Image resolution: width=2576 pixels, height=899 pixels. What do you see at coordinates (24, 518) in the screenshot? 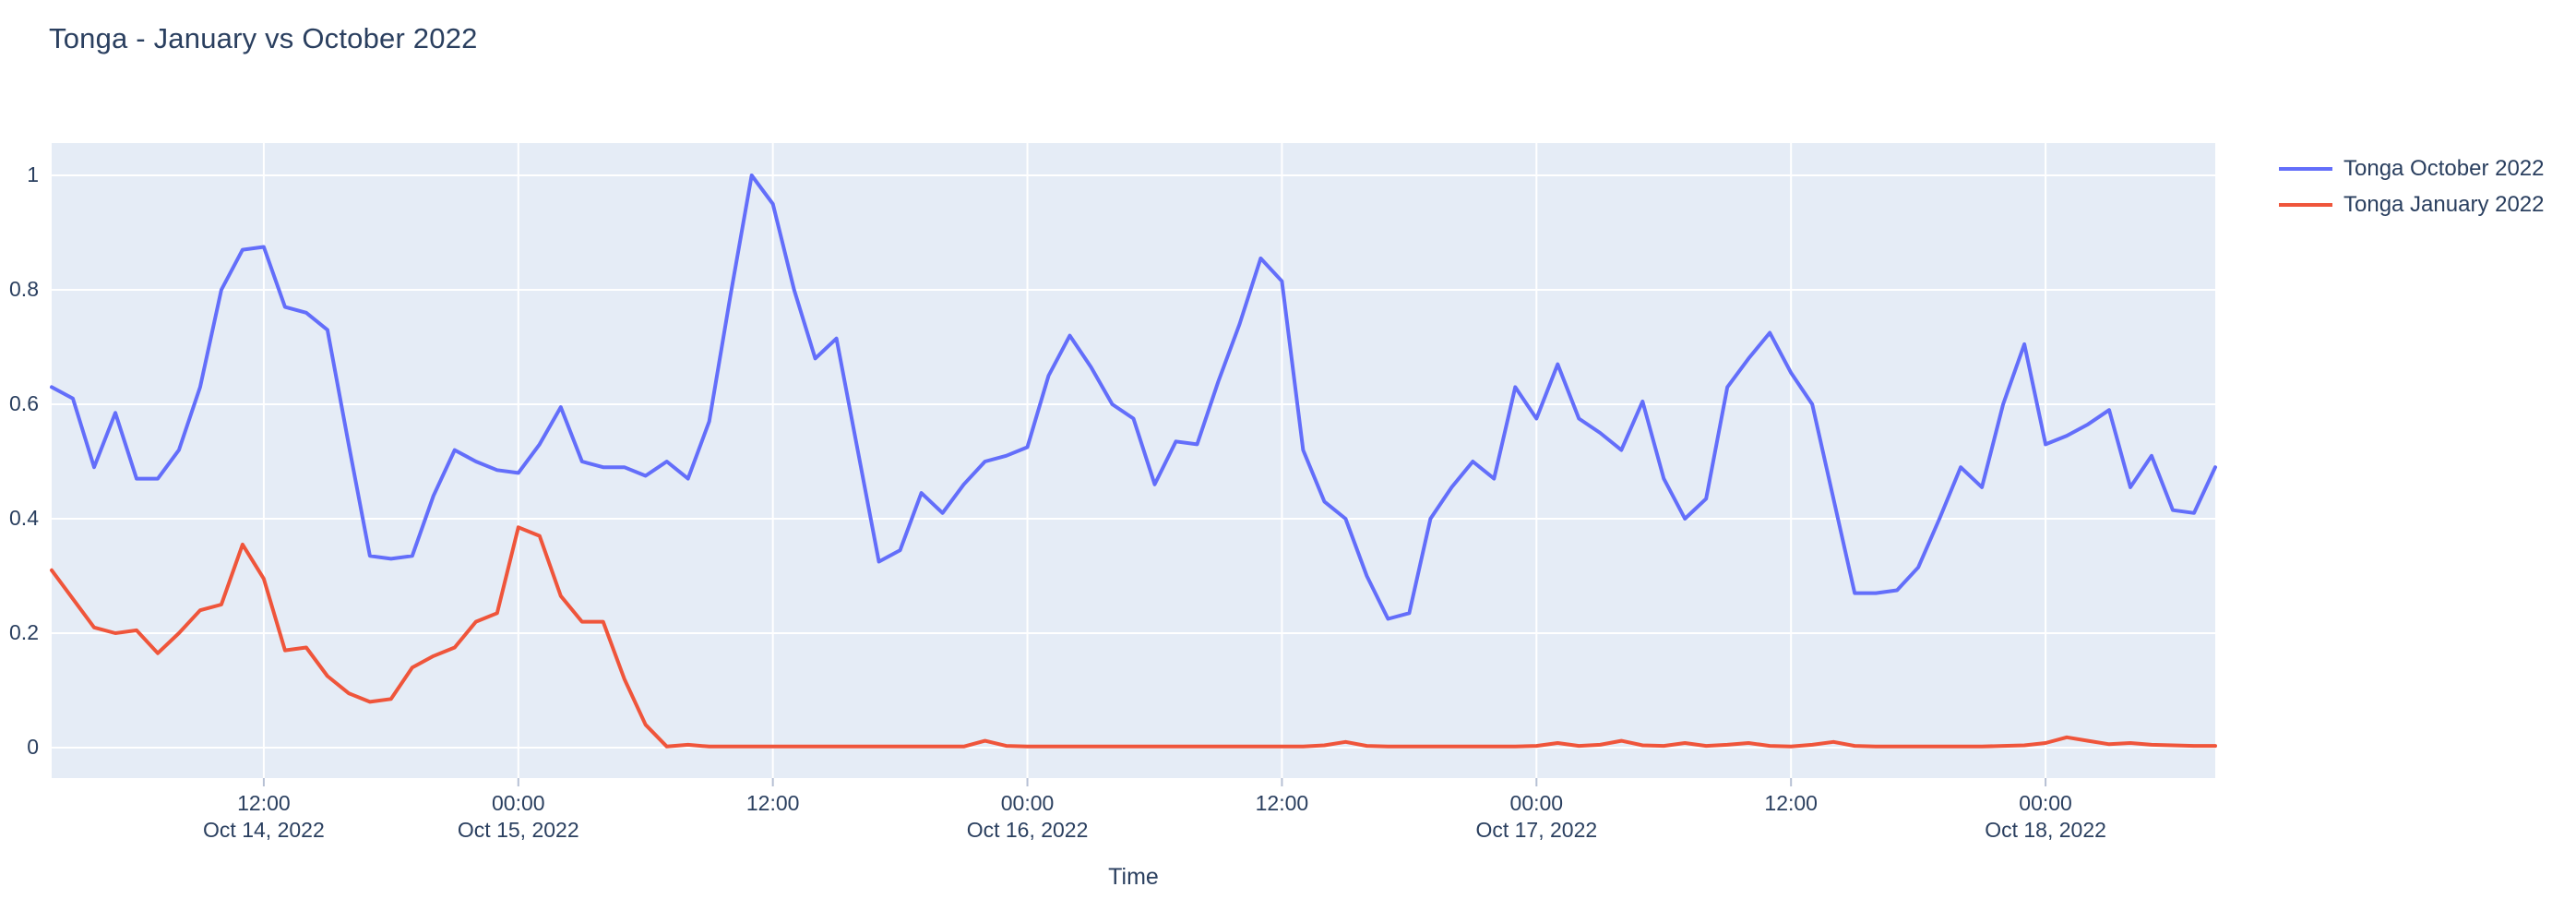
I see `y-tick-label: 0.4` at bounding box center [24, 518].